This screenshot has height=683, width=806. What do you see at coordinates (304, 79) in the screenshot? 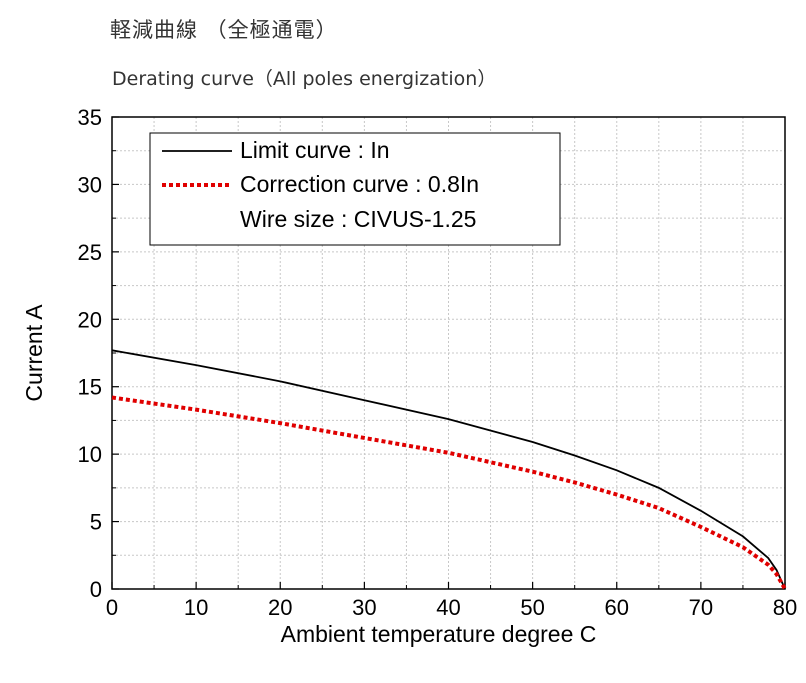
I see `chart-subtitle: Derating curve（All poles energization）` at bounding box center [304, 79].